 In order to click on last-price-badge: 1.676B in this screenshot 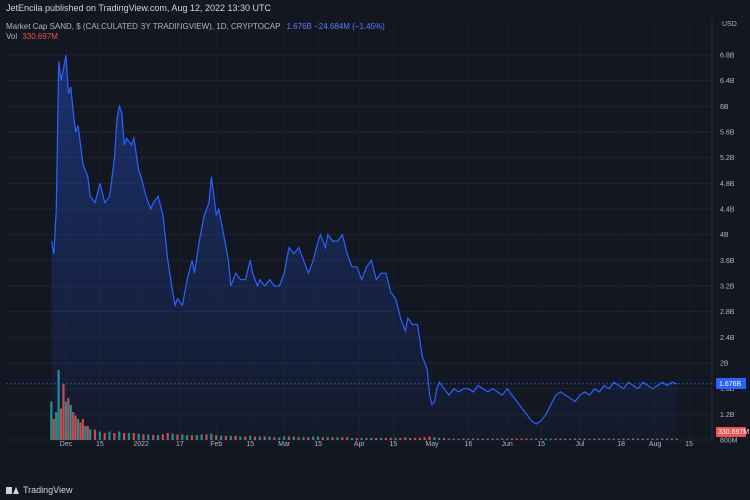, I will do `click(731, 383)`.